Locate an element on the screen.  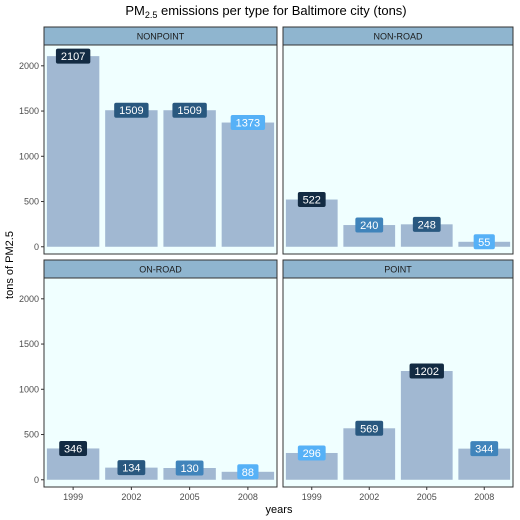
data-label: 134 is located at coordinates (131, 468).